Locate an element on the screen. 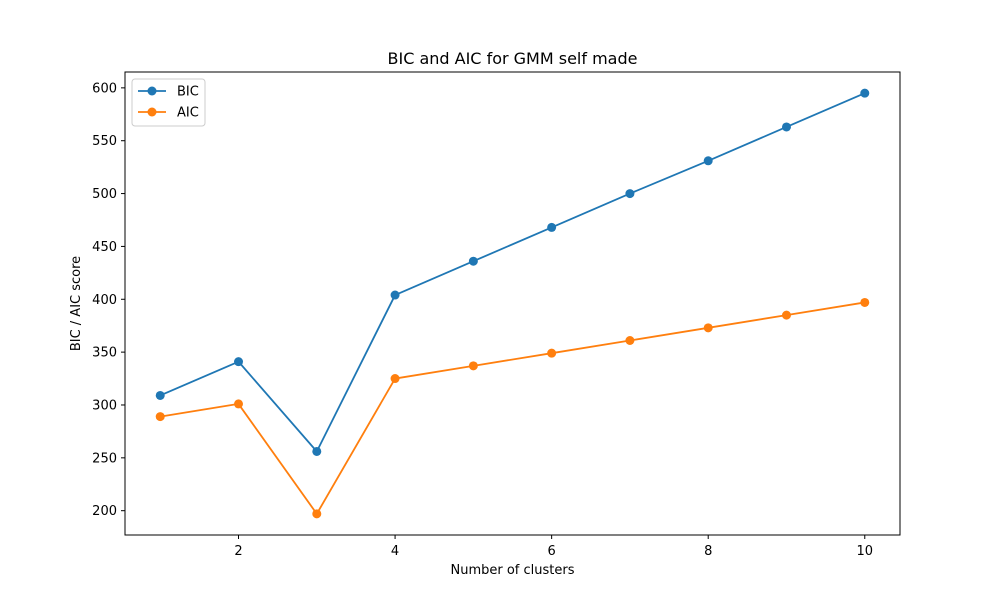  legend-bic-label: BIC is located at coordinates (188, 92).